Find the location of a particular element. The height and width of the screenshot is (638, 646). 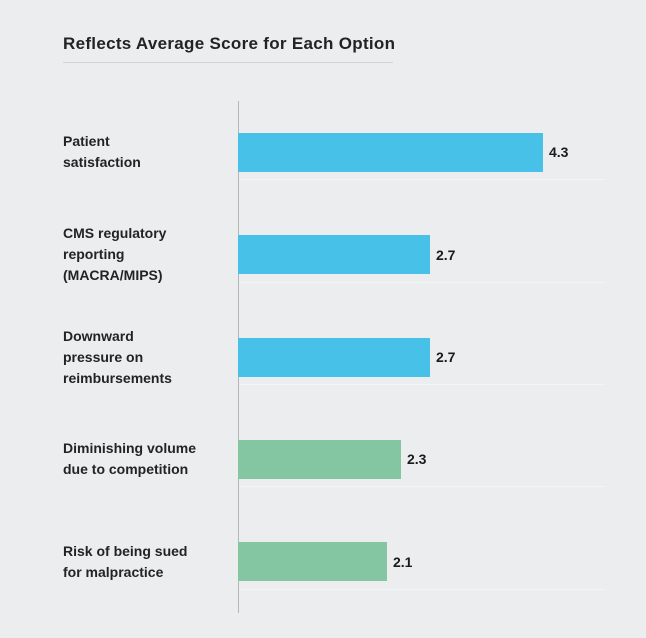

bar-patient-satisfaction is located at coordinates (390, 152).